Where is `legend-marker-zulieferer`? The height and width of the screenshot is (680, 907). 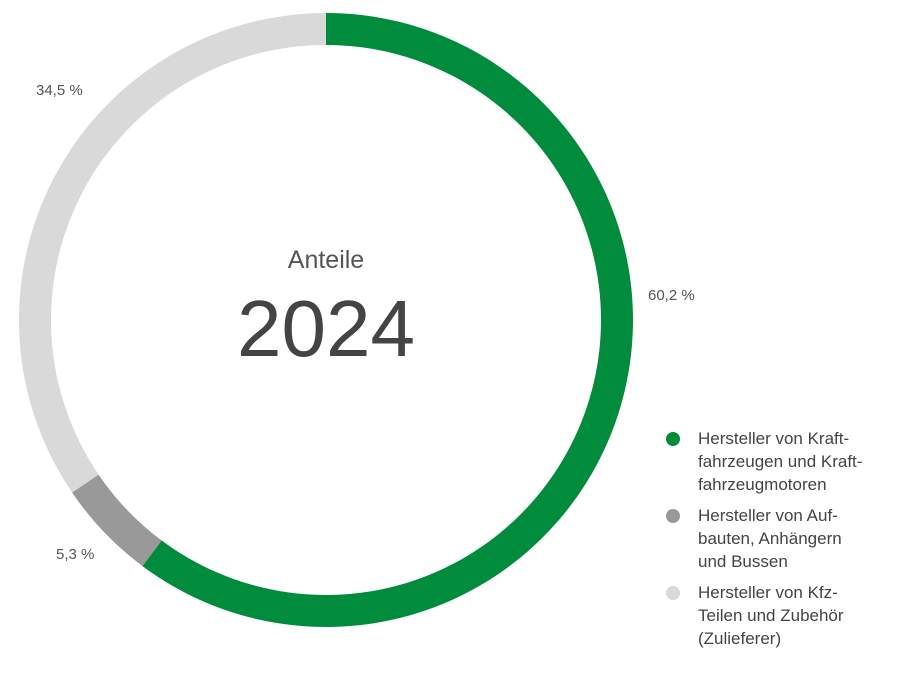 legend-marker-zulieferer is located at coordinates (673, 593).